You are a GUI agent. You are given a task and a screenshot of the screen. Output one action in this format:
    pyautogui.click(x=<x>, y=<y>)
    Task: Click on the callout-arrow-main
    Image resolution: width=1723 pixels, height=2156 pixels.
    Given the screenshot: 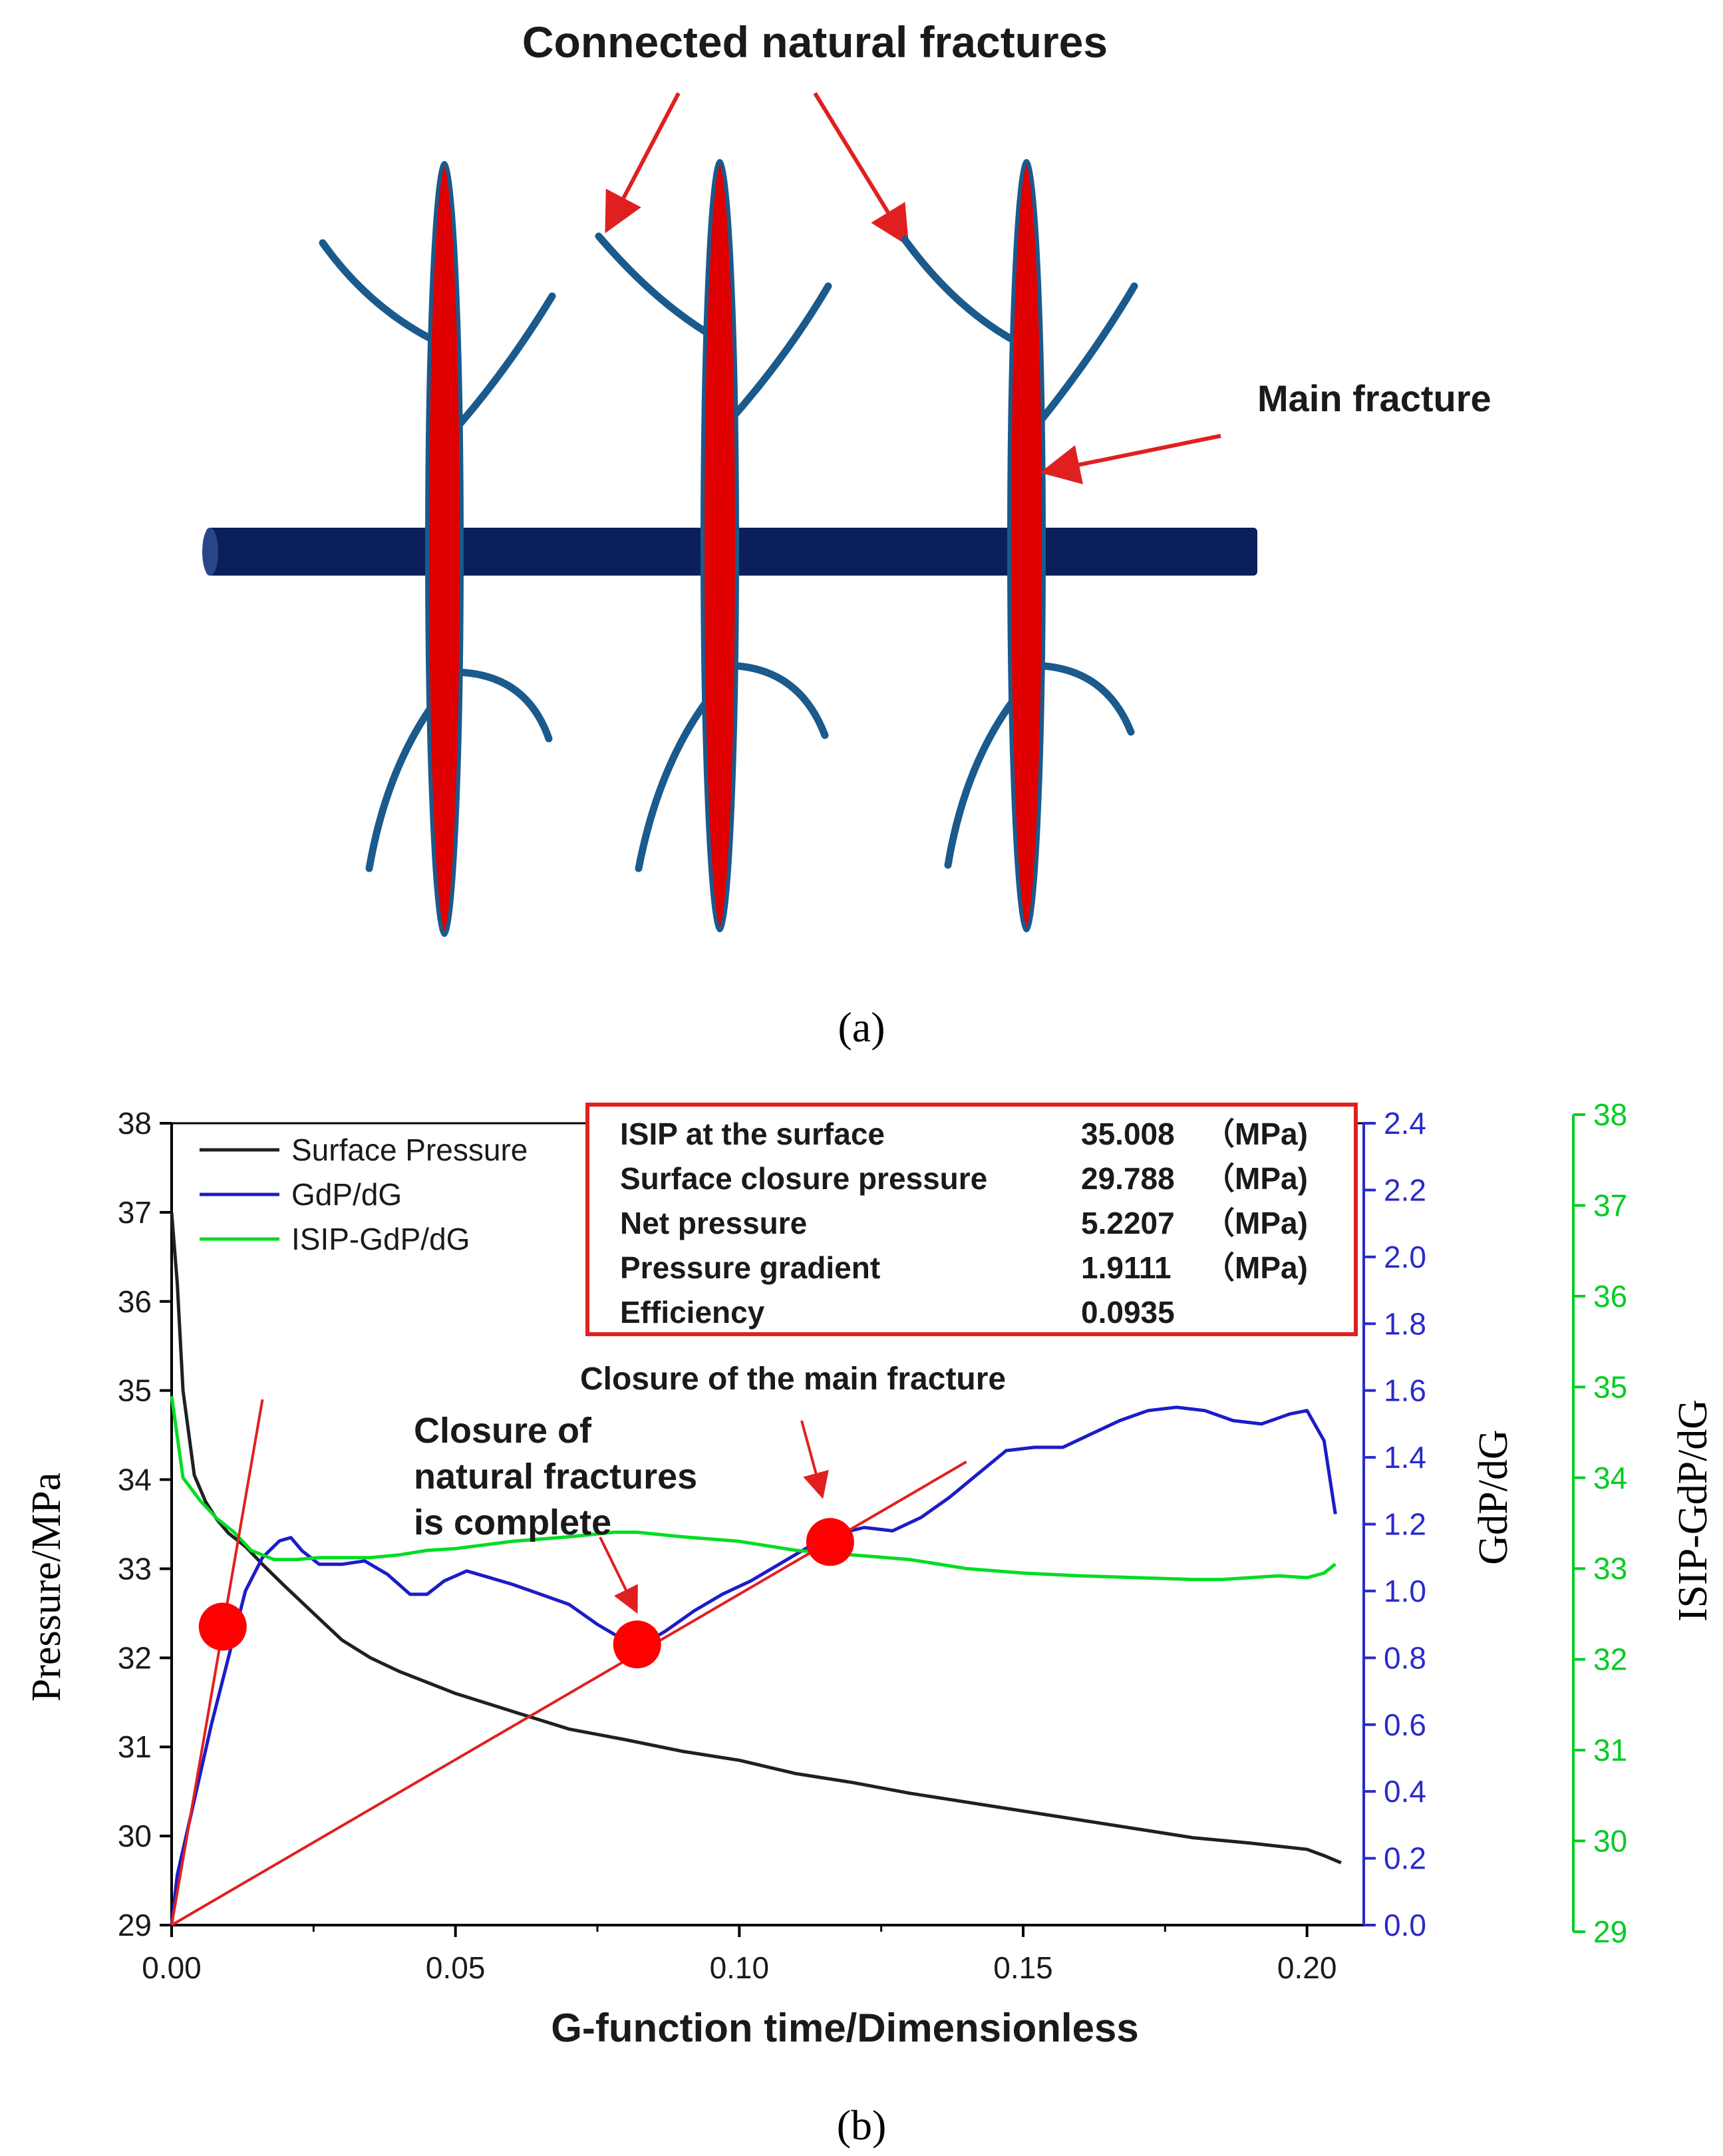 What is the action you would take?
    pyautogui.click(x=1130, y=459)
    